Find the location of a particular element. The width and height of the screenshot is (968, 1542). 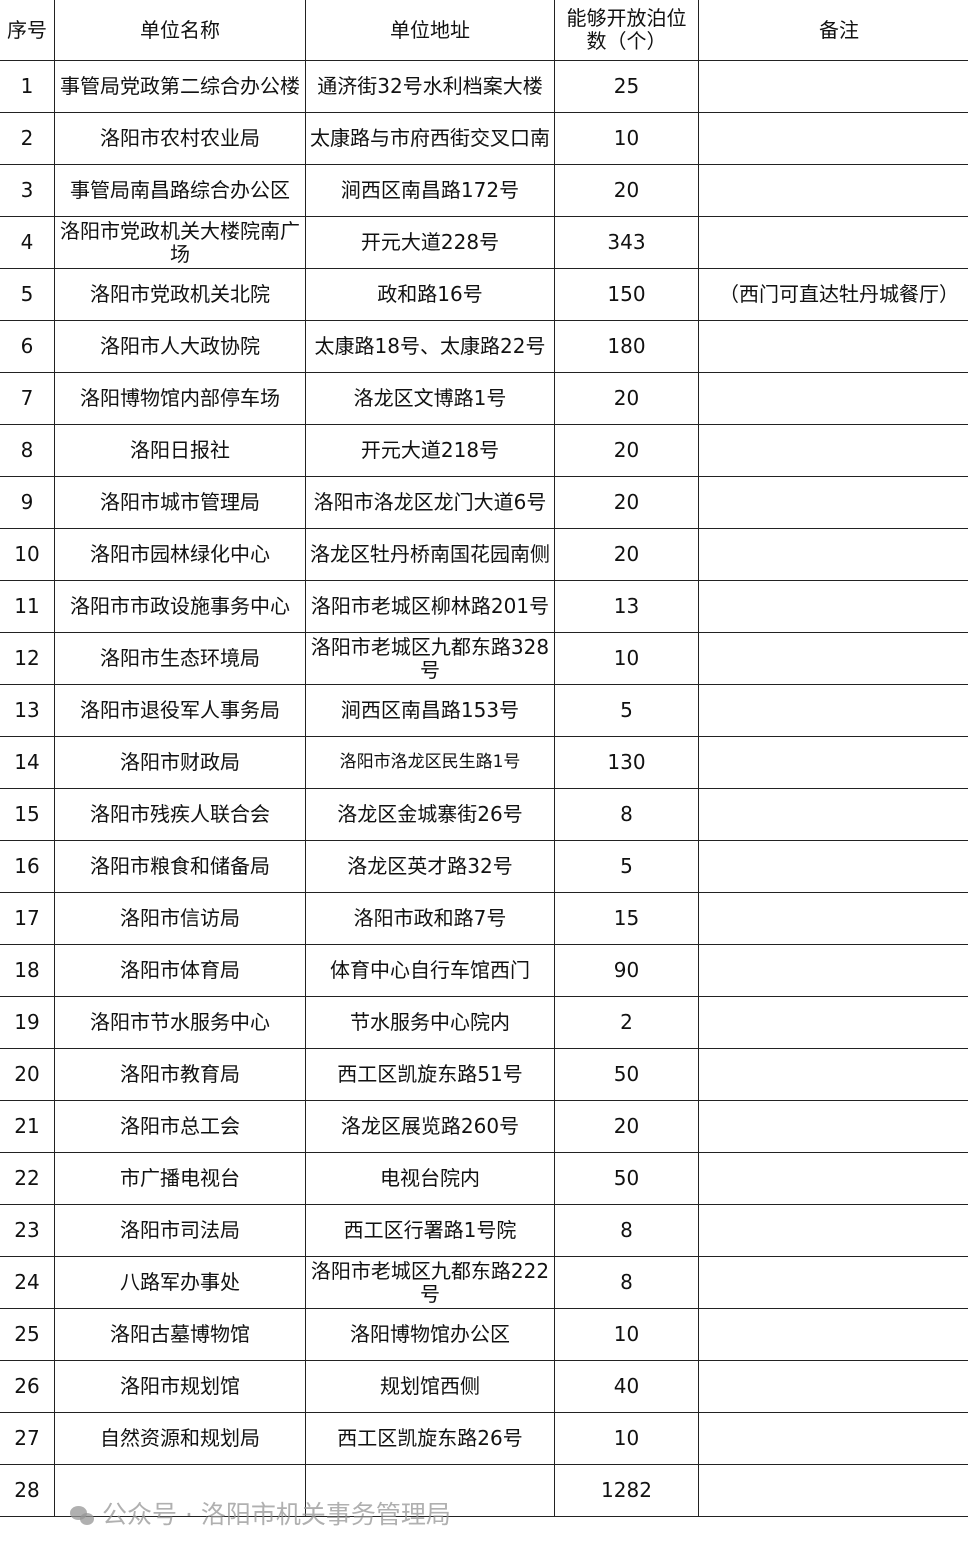

table-row: 3 事管局南昌路综合办公区 涧西区南昌路172号 20 is located at coordinates (484, 190).